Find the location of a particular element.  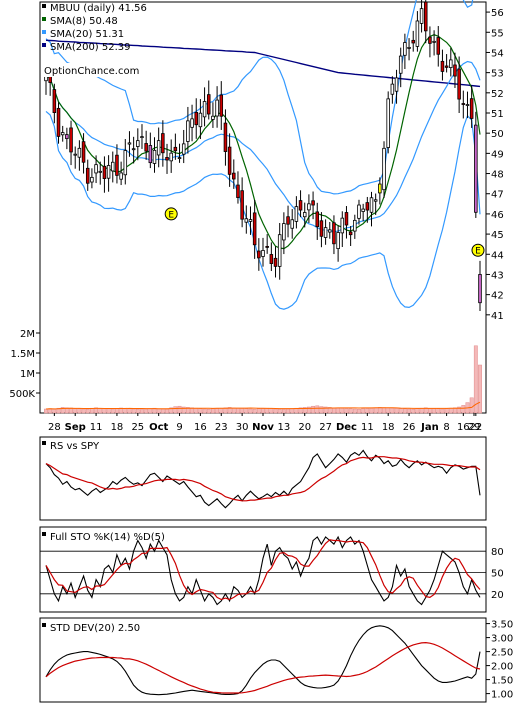

std-tick-label: 2.00 is located at coordinates (502, 667).